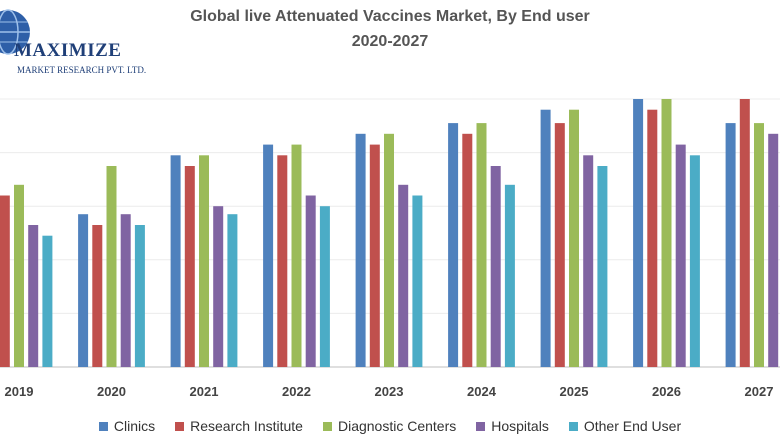 The image size is (780, 440). I want to click on legend-label: Clinics, so click(134, 426).